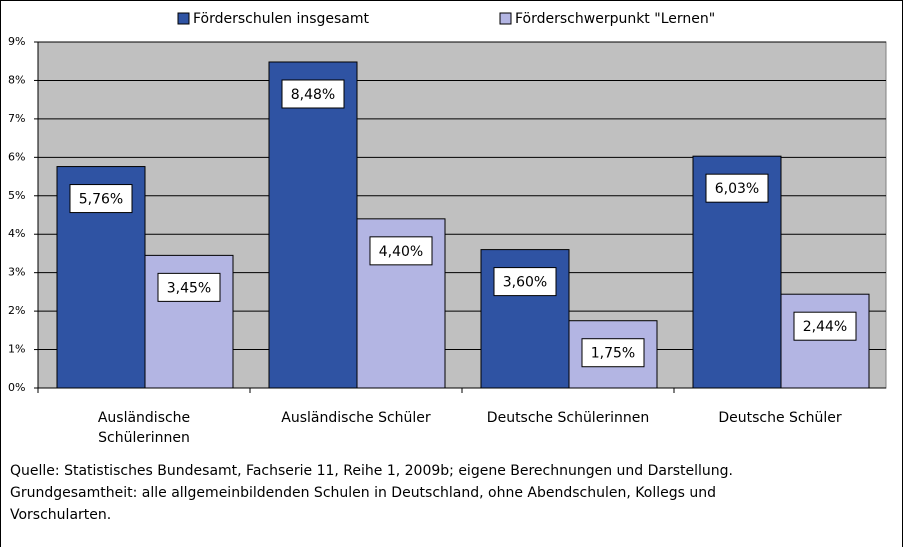 Image resolution: width=904 pixels, height=547 pixels. I want to click on value-label: 8,48%, so click(313, 95).